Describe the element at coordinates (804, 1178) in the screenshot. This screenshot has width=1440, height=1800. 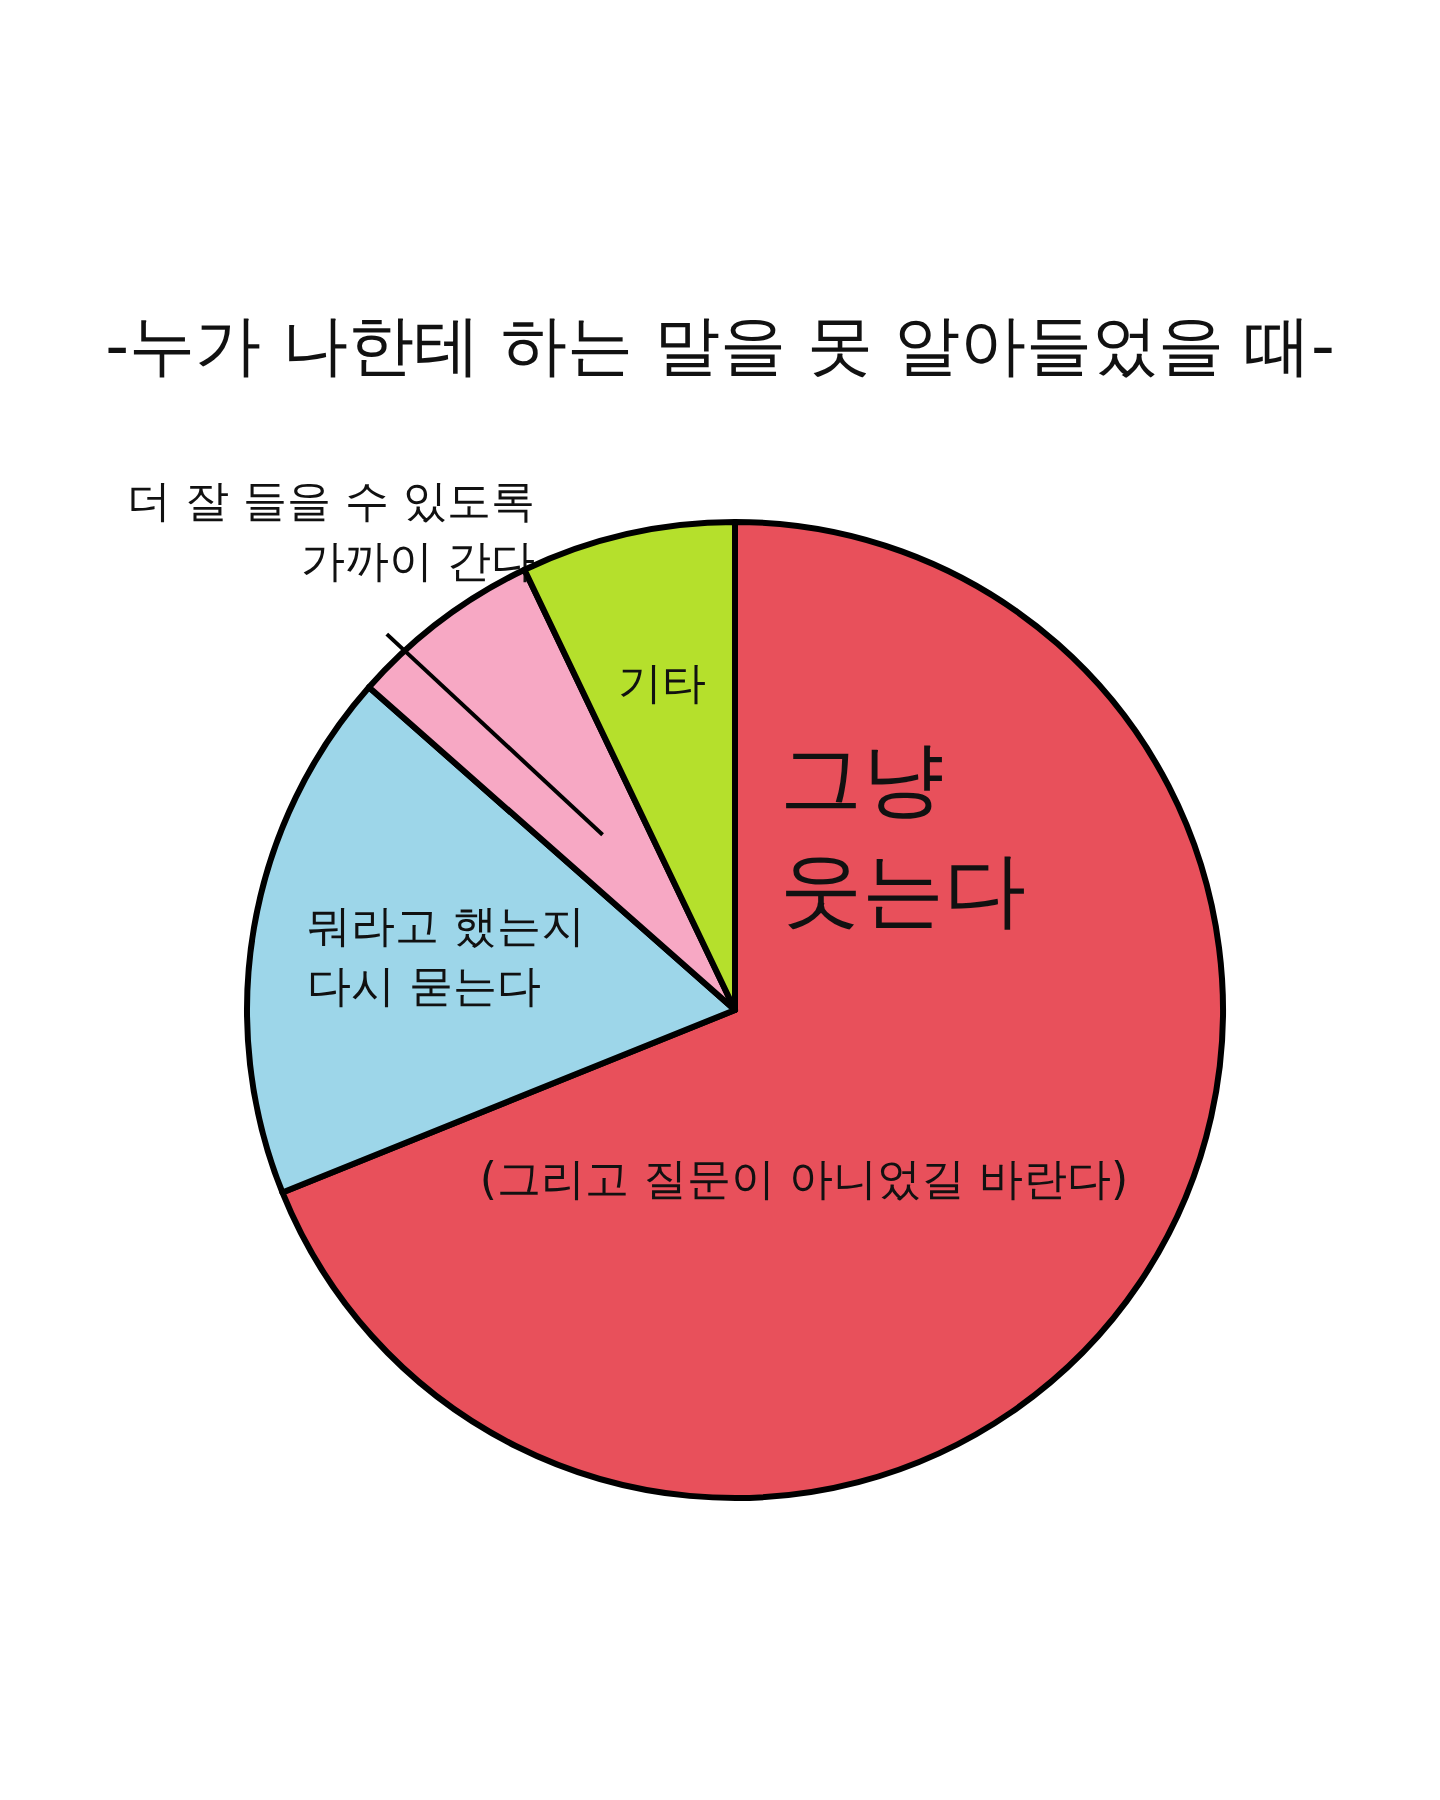
I see `annotation: (그리고 질문이 아니었길 바란다)` at that location.